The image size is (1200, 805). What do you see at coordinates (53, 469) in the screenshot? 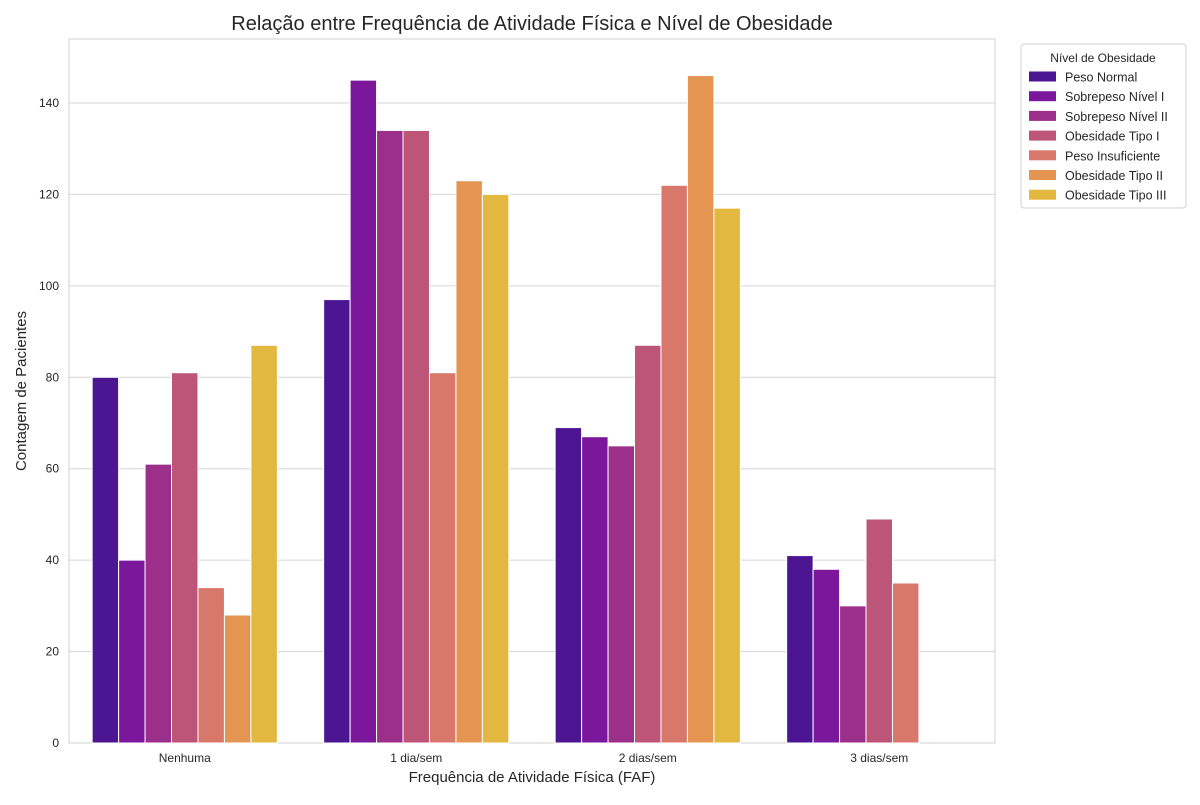
I see `y-tick-label: 60` at bounding box center [53, 469].